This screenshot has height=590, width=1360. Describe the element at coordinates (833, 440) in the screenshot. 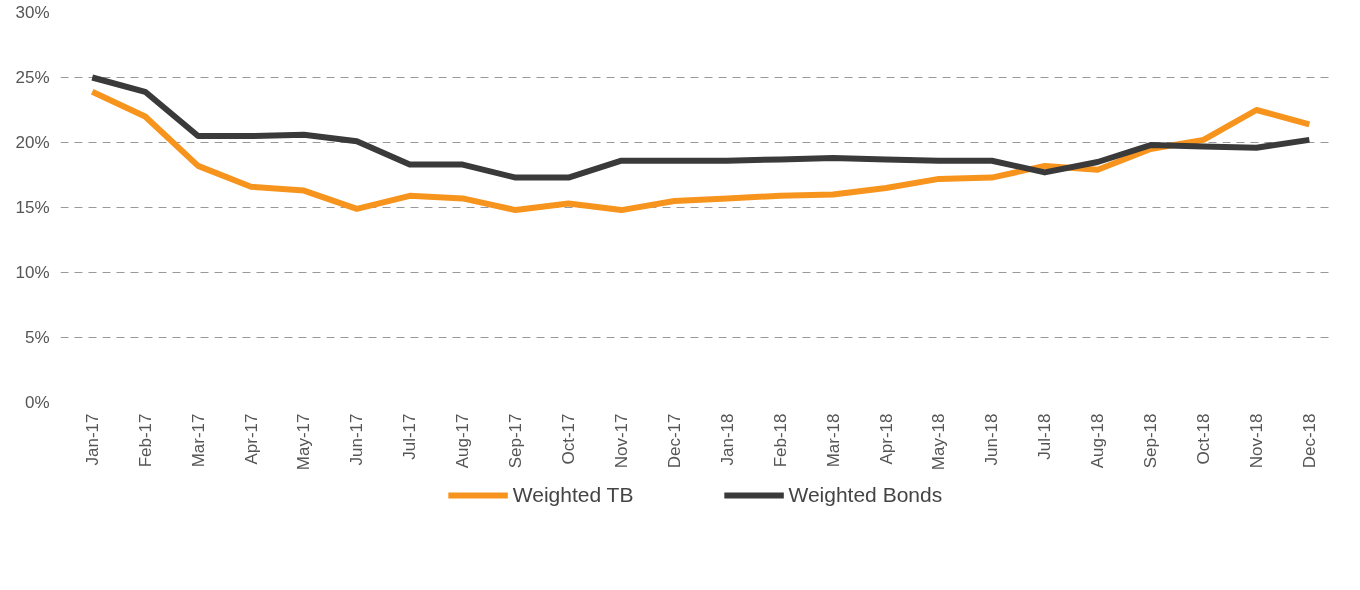

I see `x-tick-label: Mar-18` at that location.